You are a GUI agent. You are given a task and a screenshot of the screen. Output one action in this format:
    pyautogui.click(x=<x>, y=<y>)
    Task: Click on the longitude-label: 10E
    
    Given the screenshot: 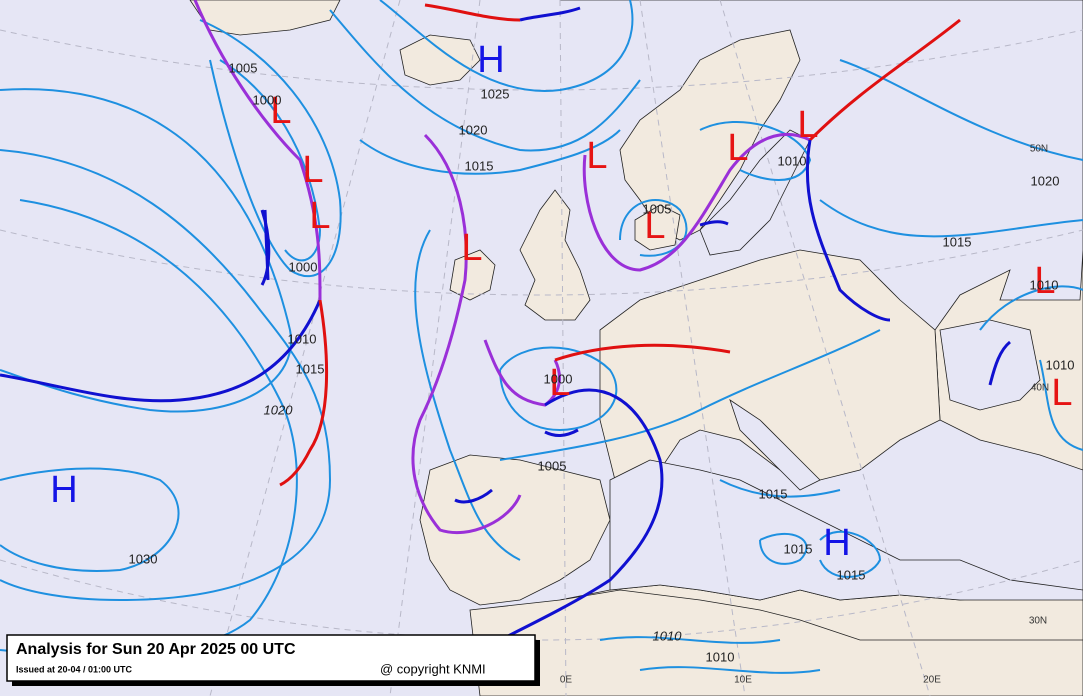 What is the action you would take?
    pyautogui.click(x=743, y=680)
    